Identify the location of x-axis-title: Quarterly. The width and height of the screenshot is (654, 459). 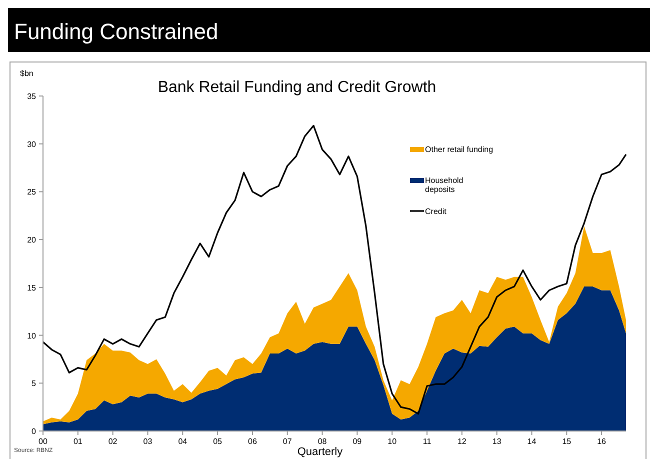
(320, 452).